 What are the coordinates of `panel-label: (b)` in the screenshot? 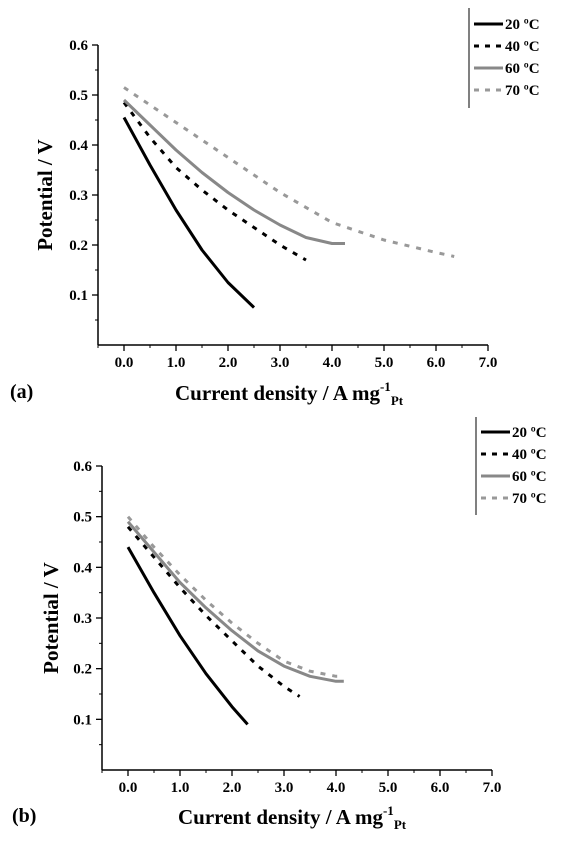 It's located at (24, 816).